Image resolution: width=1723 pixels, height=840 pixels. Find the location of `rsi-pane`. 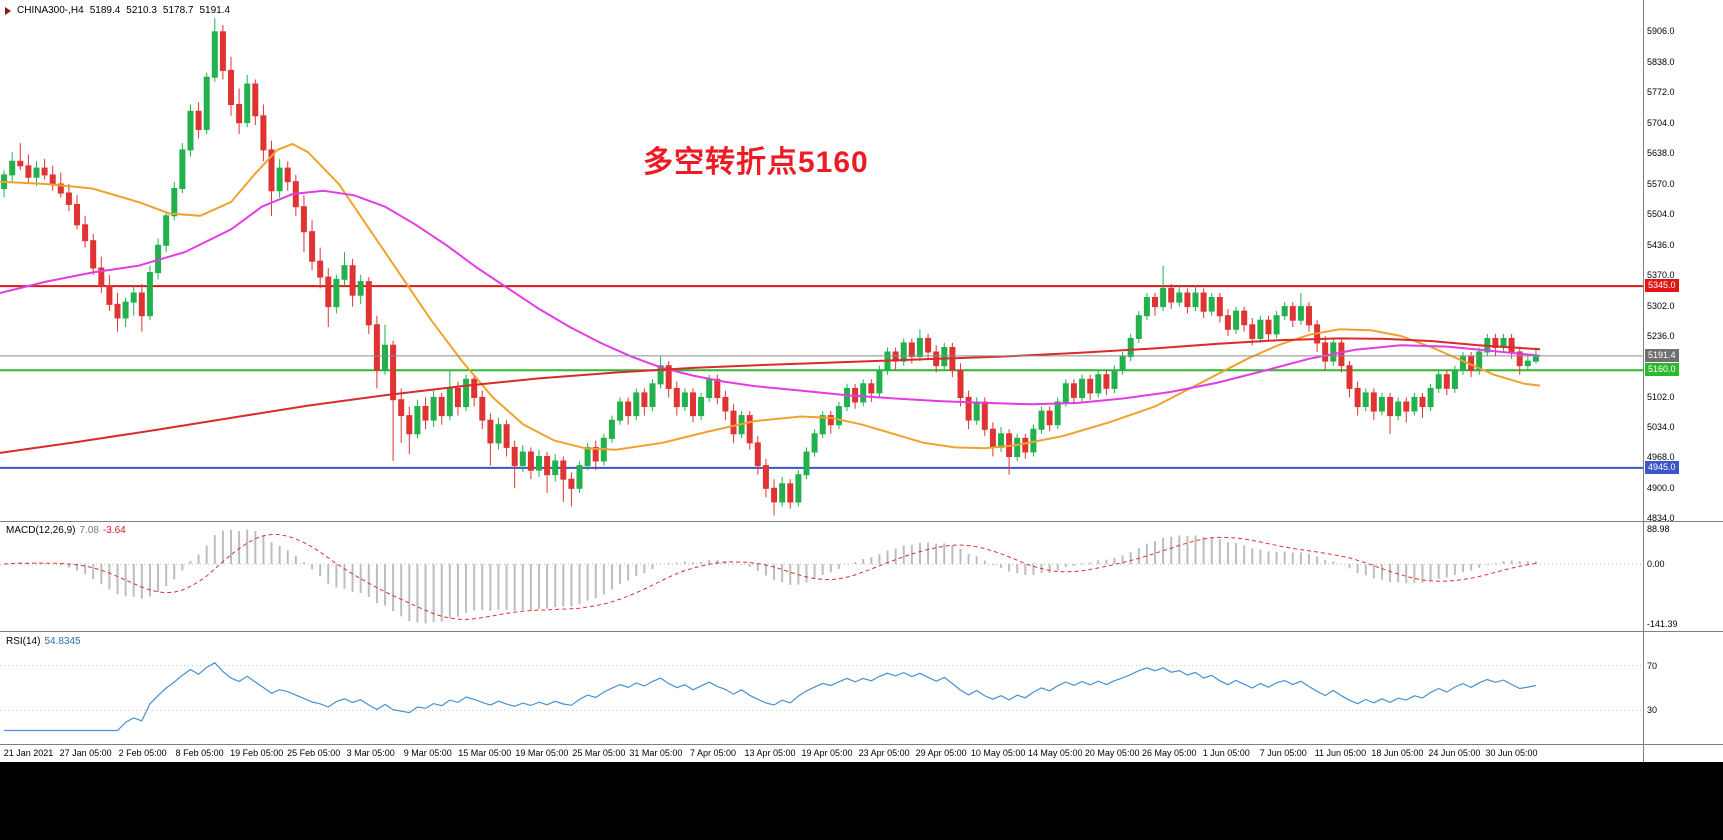

rsi-pane is located at coordinates (821, 688).